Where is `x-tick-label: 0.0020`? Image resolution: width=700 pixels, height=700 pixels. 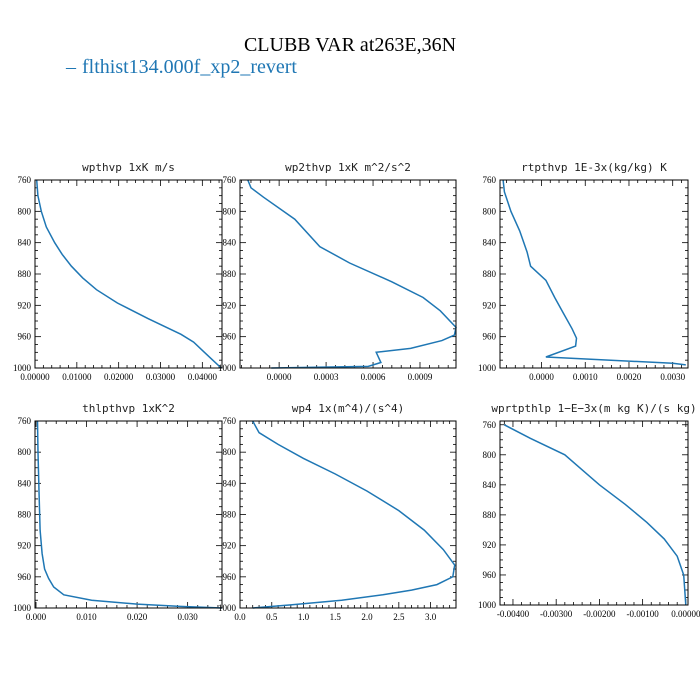
x-tick-label: 0.0020 is located at coordinates (629, 377).